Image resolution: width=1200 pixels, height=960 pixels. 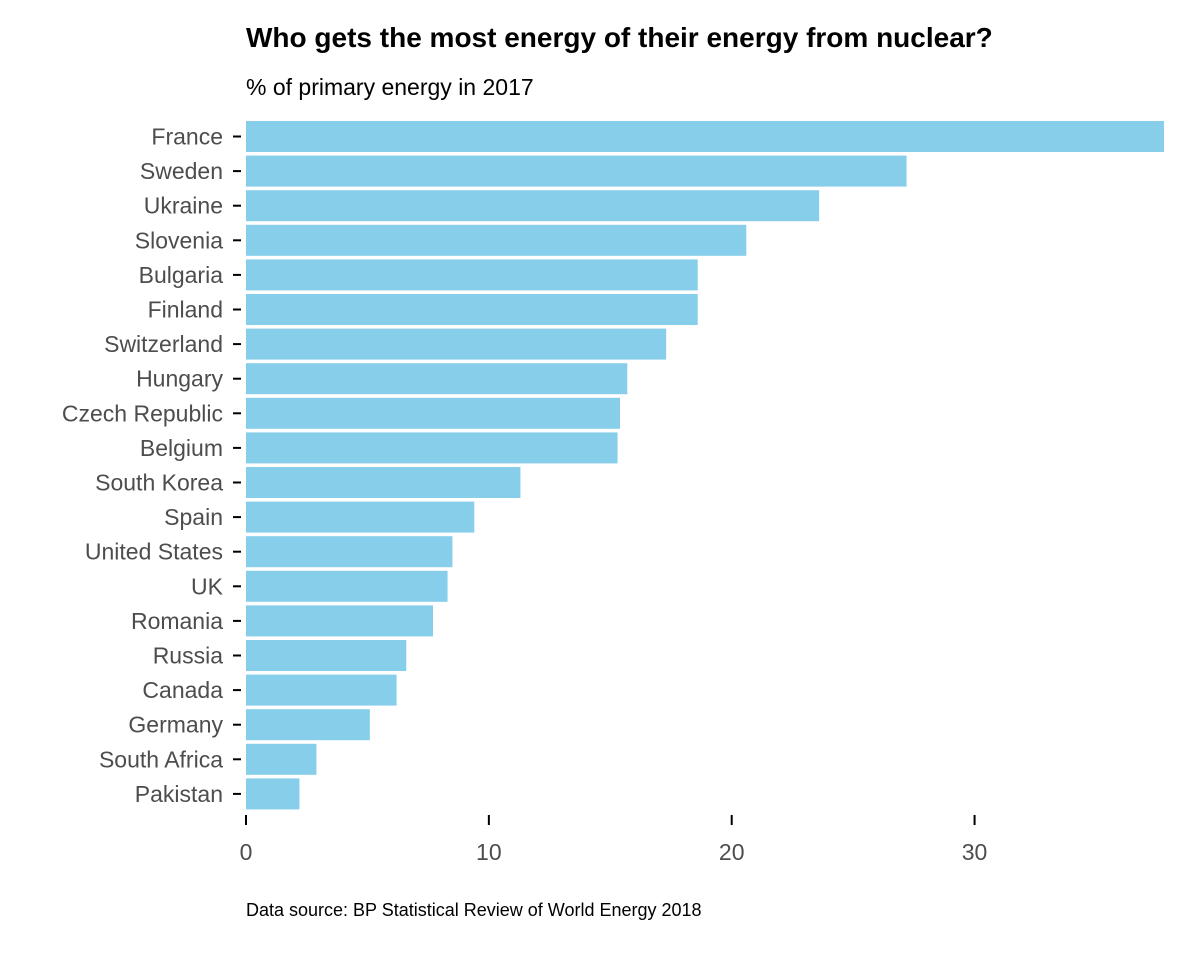 I want to click on y-tick-label-hungary: Hungary, so click(x=179, y=379).